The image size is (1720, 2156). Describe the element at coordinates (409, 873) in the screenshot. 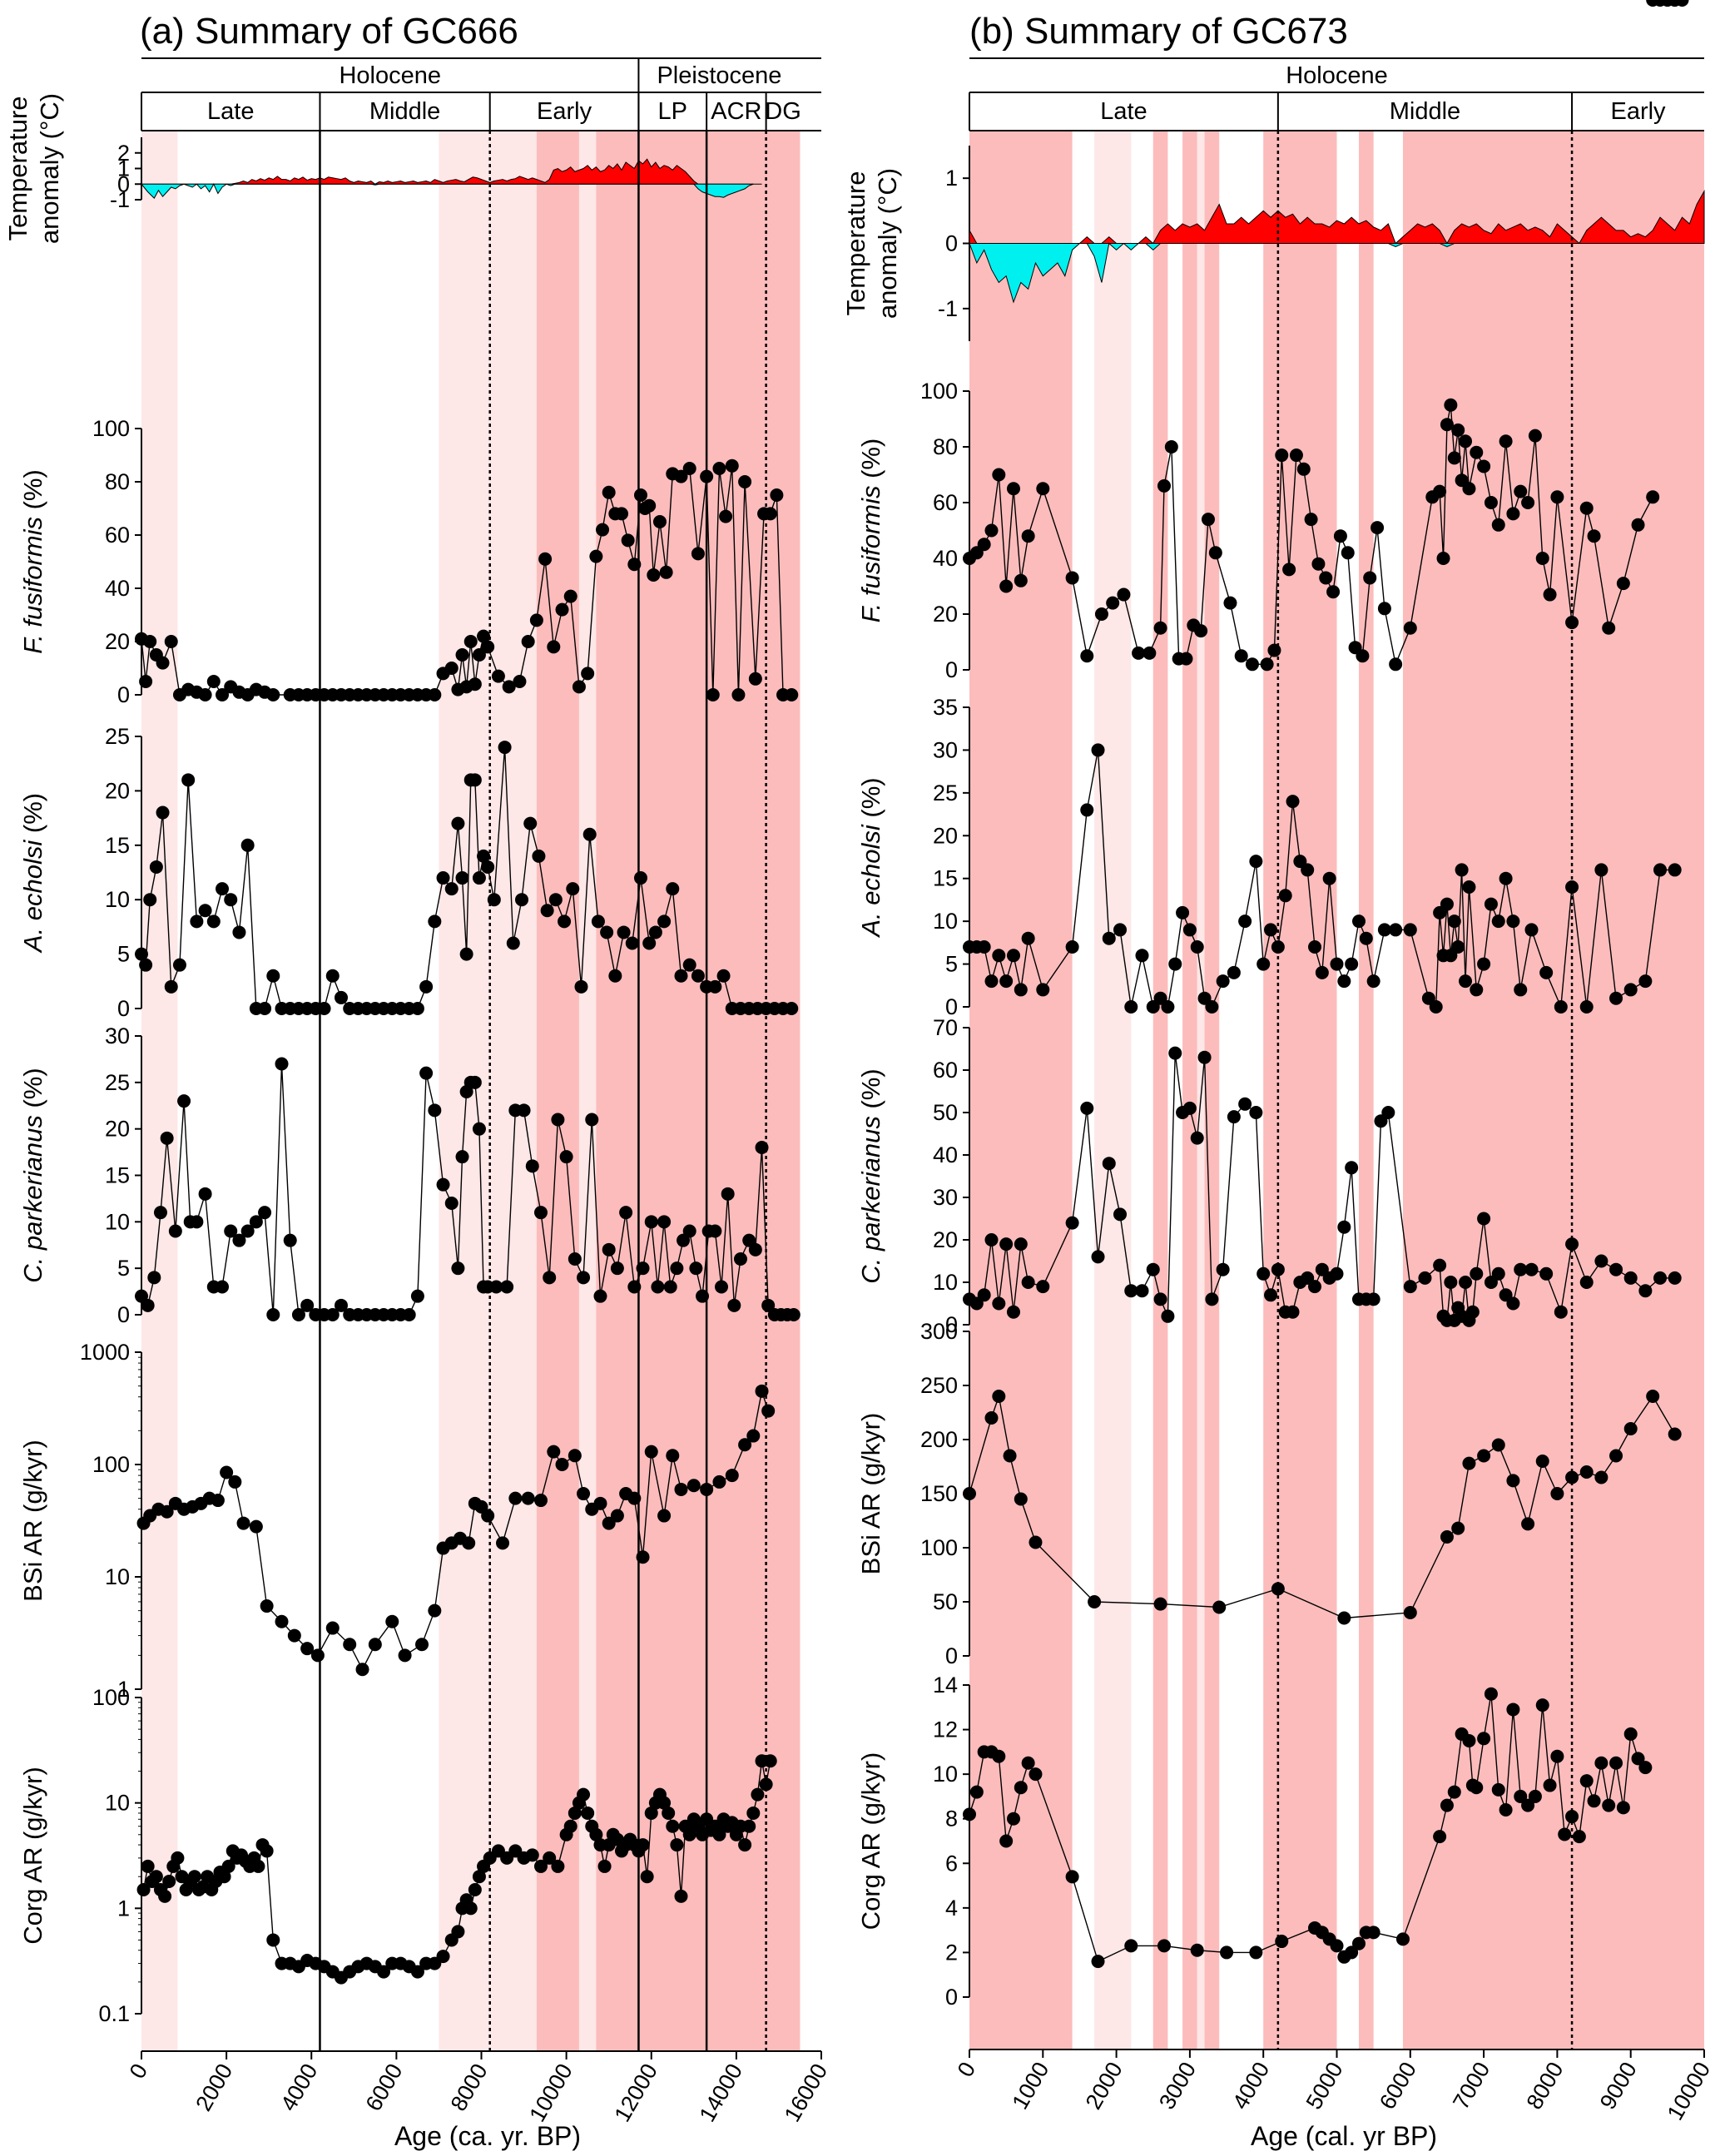

I see `subplot-ae: 0 5 10 15 20 25 A. echolsi (%)` at that location.